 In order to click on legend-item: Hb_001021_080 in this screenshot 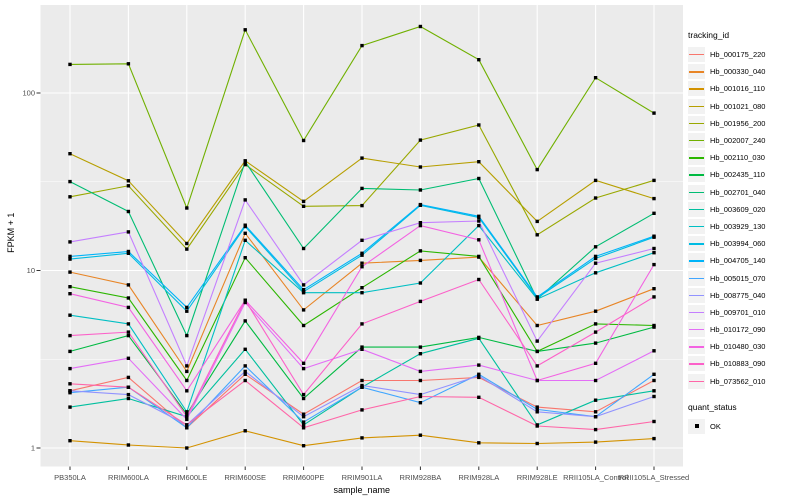, I will do `click(743, 106)`.